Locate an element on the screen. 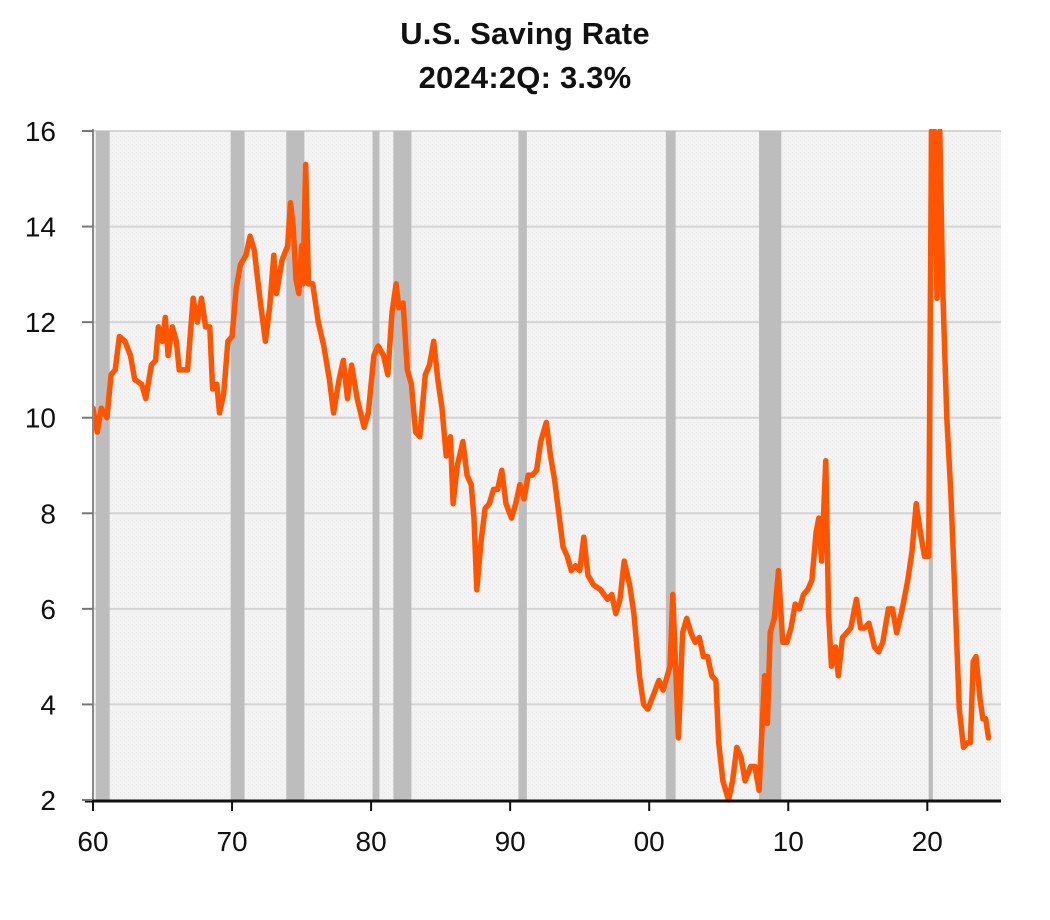 The width and height of the screenshot is (1050, 920). y-tick-label: 10 is located at coordinates (40, 418).